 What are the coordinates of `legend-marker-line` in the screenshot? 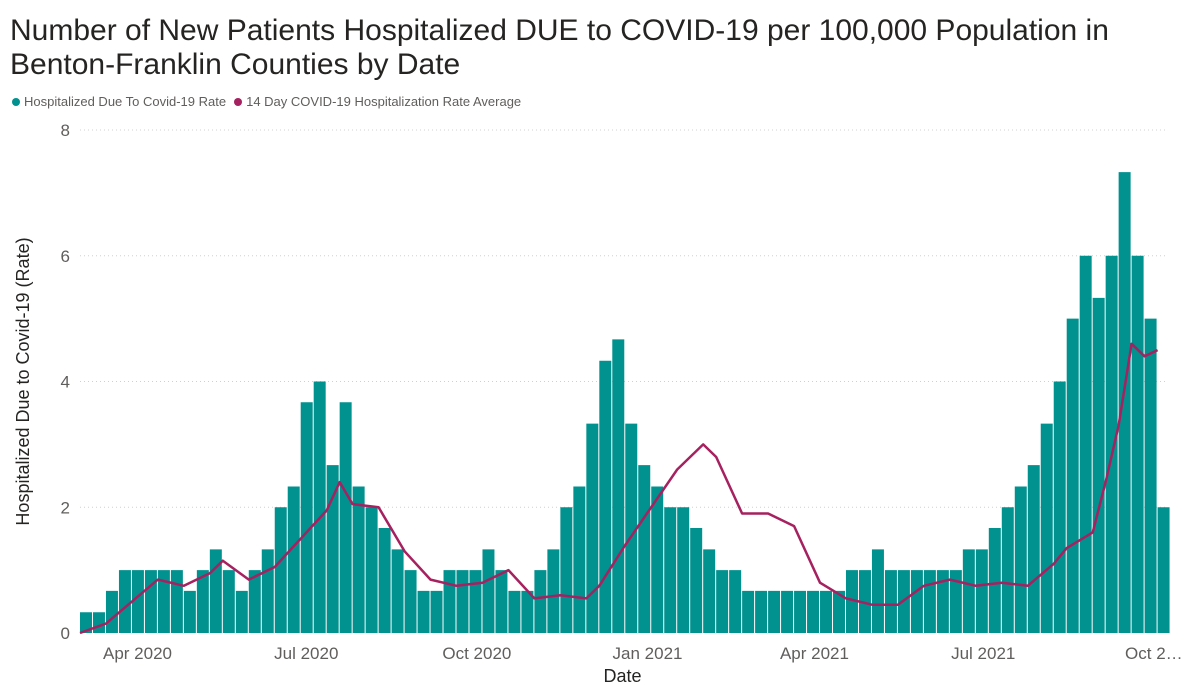 It's located at (238, 101).